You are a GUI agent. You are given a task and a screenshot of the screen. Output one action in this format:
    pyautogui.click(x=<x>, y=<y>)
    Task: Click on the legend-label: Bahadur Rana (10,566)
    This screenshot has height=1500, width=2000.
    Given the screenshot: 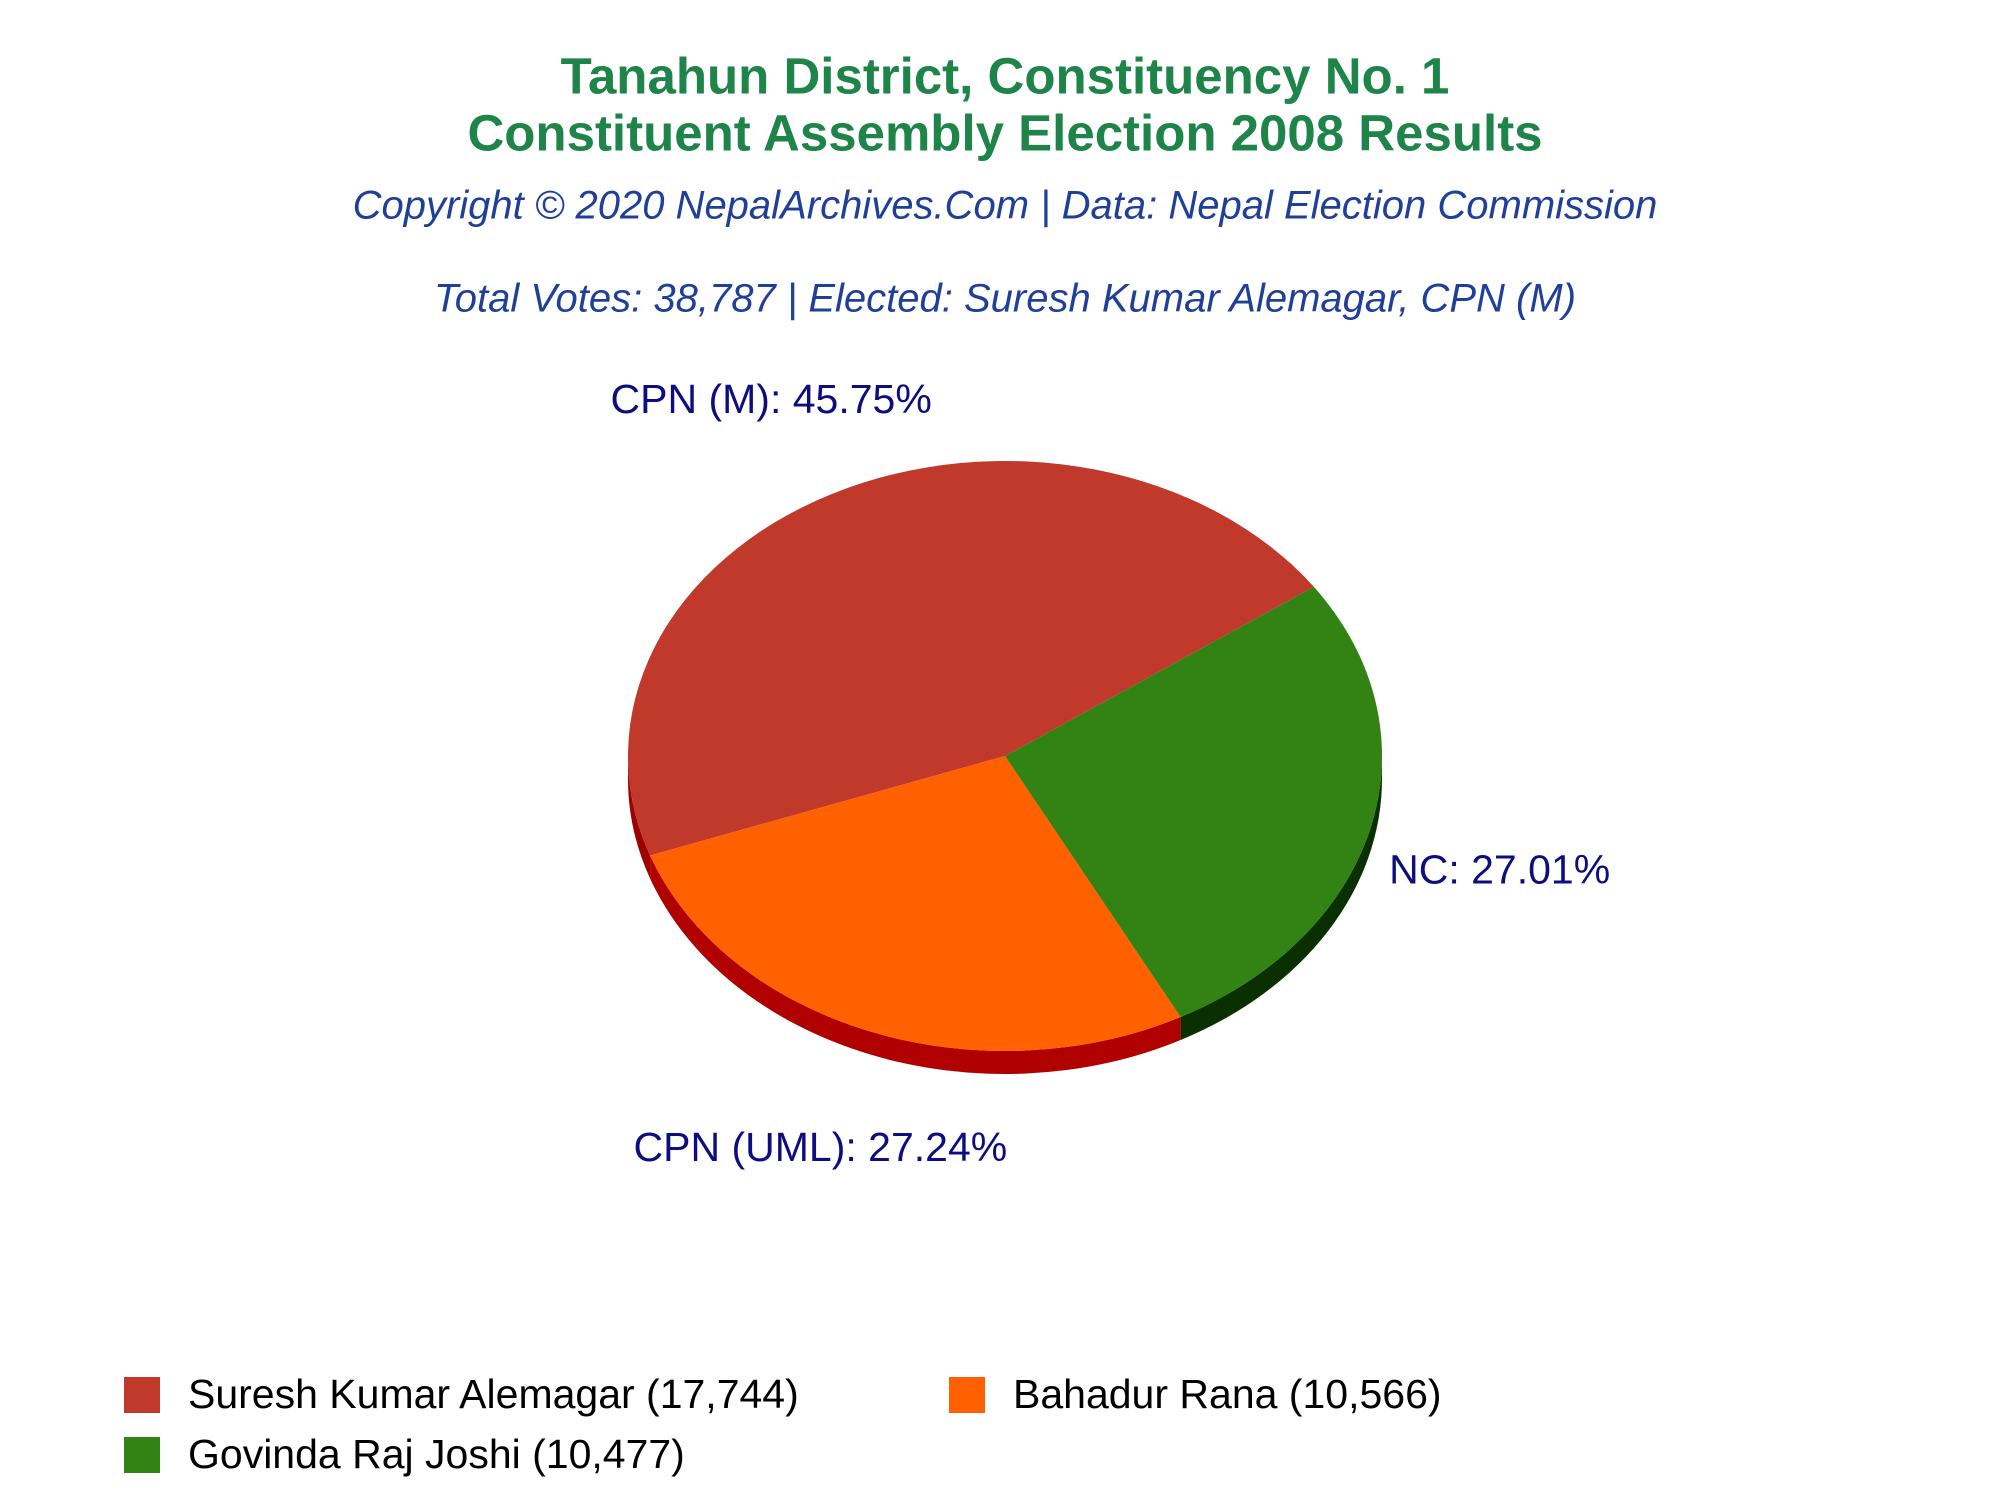 What is the action you would take?
    pyautogui.click(x=1227, y=1394)
    